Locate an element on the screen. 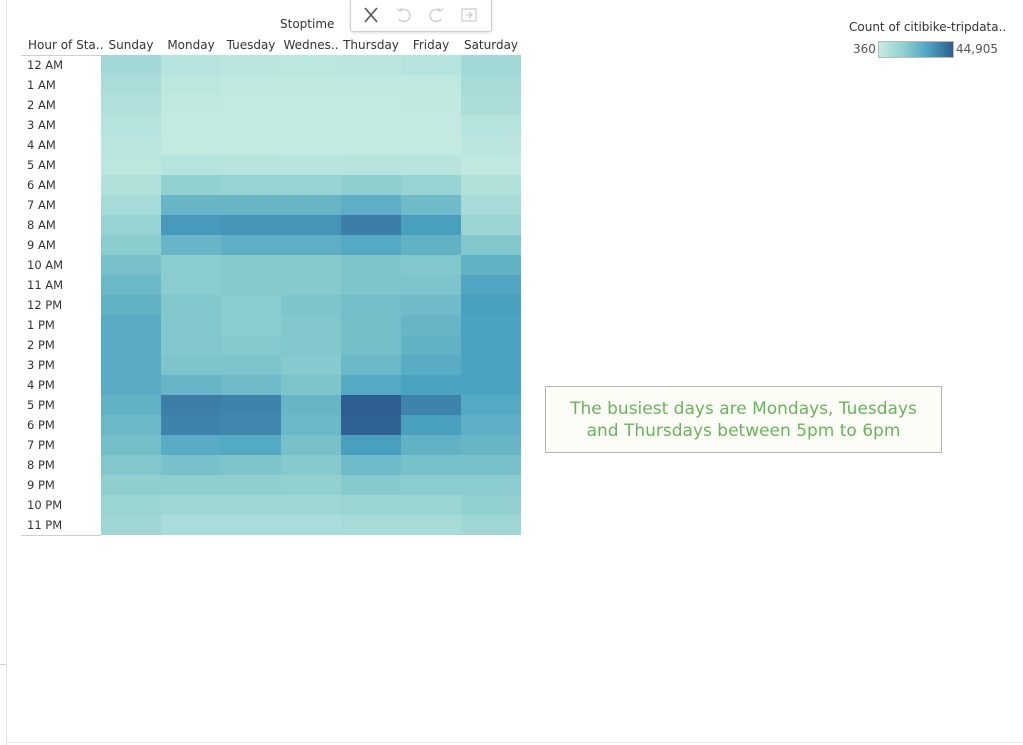 The height and width of the screenshot is (745, 1023). heatmap-cell-7-pm-wednes is located at coordinates (311, 445).